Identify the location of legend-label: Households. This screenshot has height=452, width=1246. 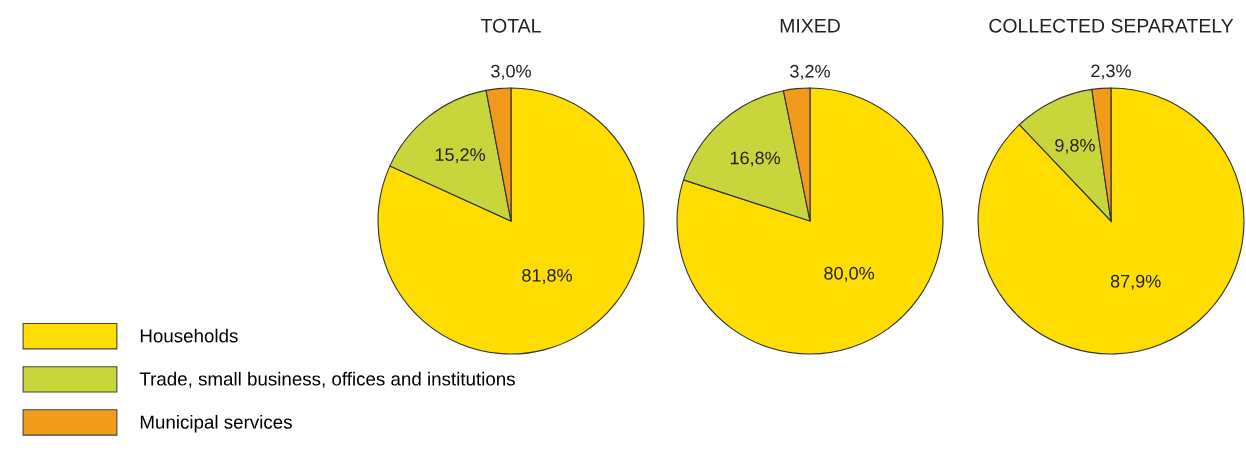
(189, 335).